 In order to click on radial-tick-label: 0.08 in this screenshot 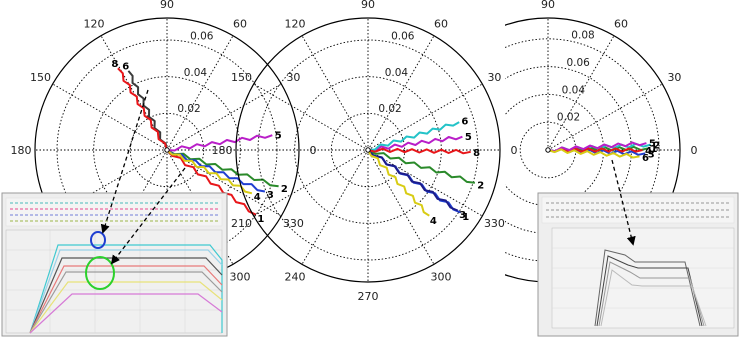, I will do `click(582, 36)`.